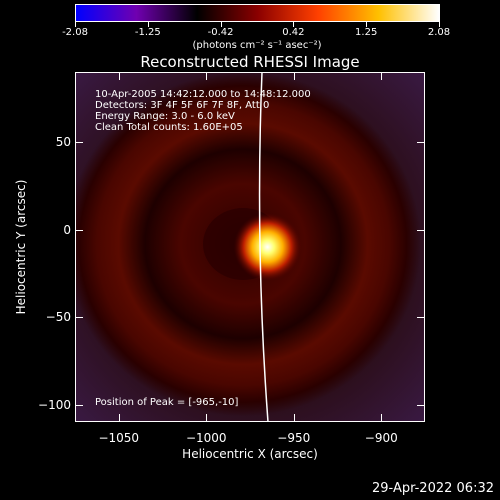 This screenshot has width=500, height=500. Describe the element at coordinates (250, 454) in the screenshot. I see `x-axis-label: Heliocentric X (arcsec)` at that location.